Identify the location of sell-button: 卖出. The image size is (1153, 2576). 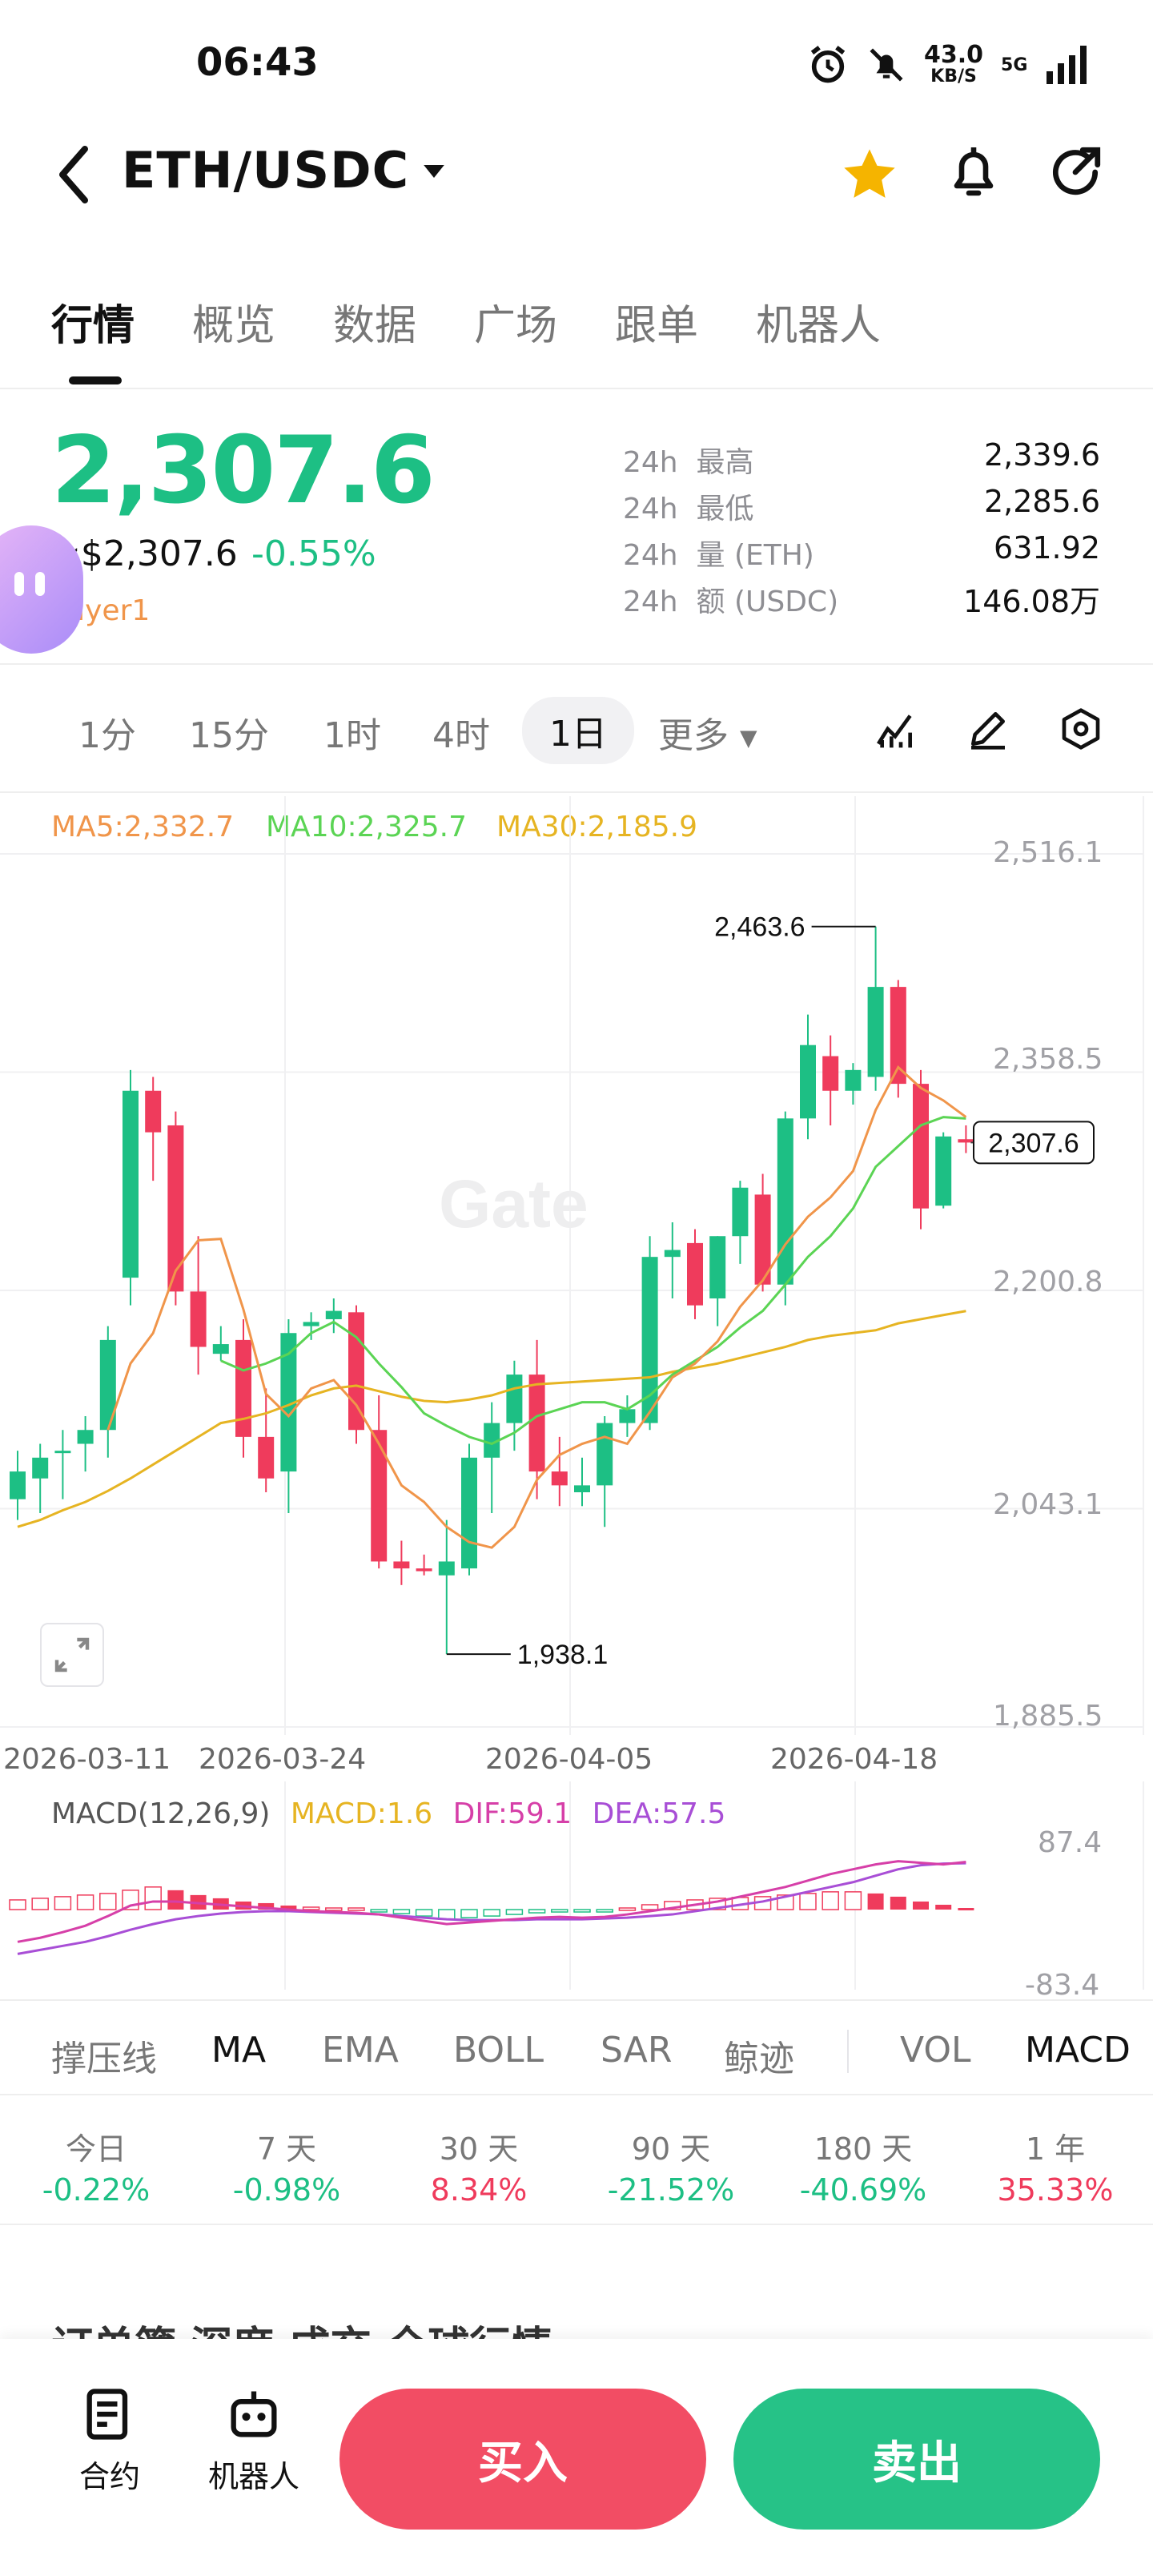
(917, 2459).